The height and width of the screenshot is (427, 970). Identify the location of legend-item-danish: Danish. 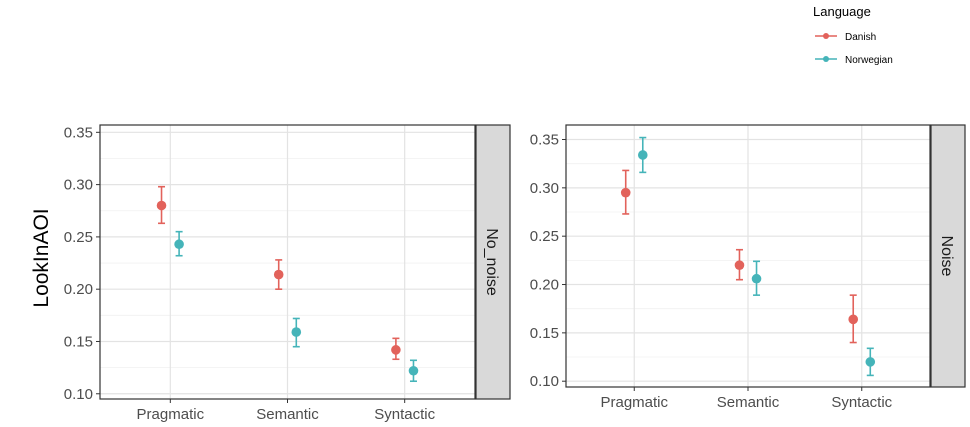
(845, 37).